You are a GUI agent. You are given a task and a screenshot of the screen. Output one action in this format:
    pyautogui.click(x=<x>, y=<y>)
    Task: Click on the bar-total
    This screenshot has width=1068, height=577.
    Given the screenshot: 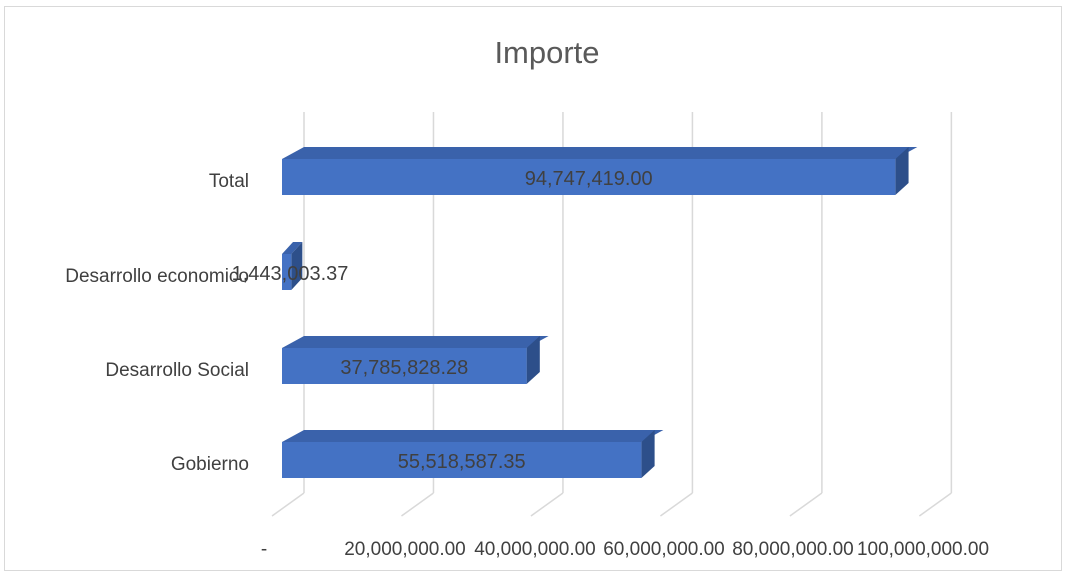 What is the action you would take?
    pyautogui.click(x=600, y=171)
    